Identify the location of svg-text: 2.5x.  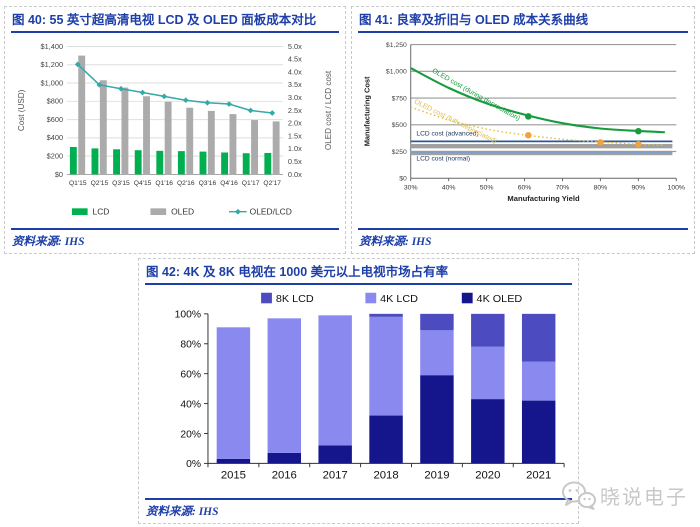
(295, 110).